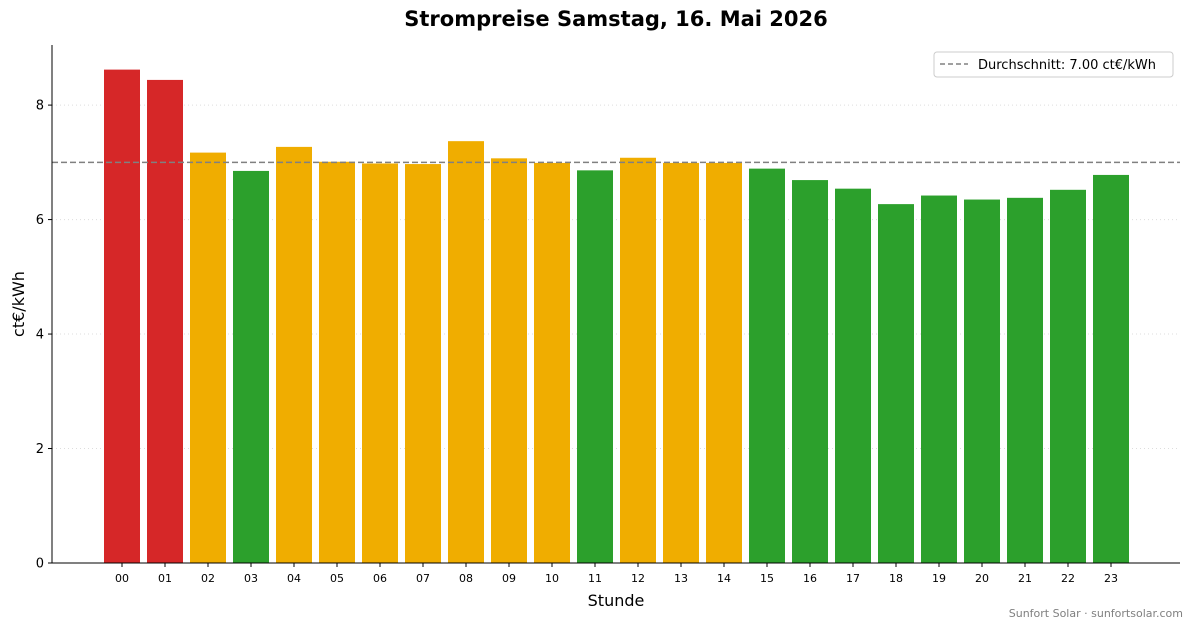  I want to click on x-axis-label: Stunde, so click(616, 600).